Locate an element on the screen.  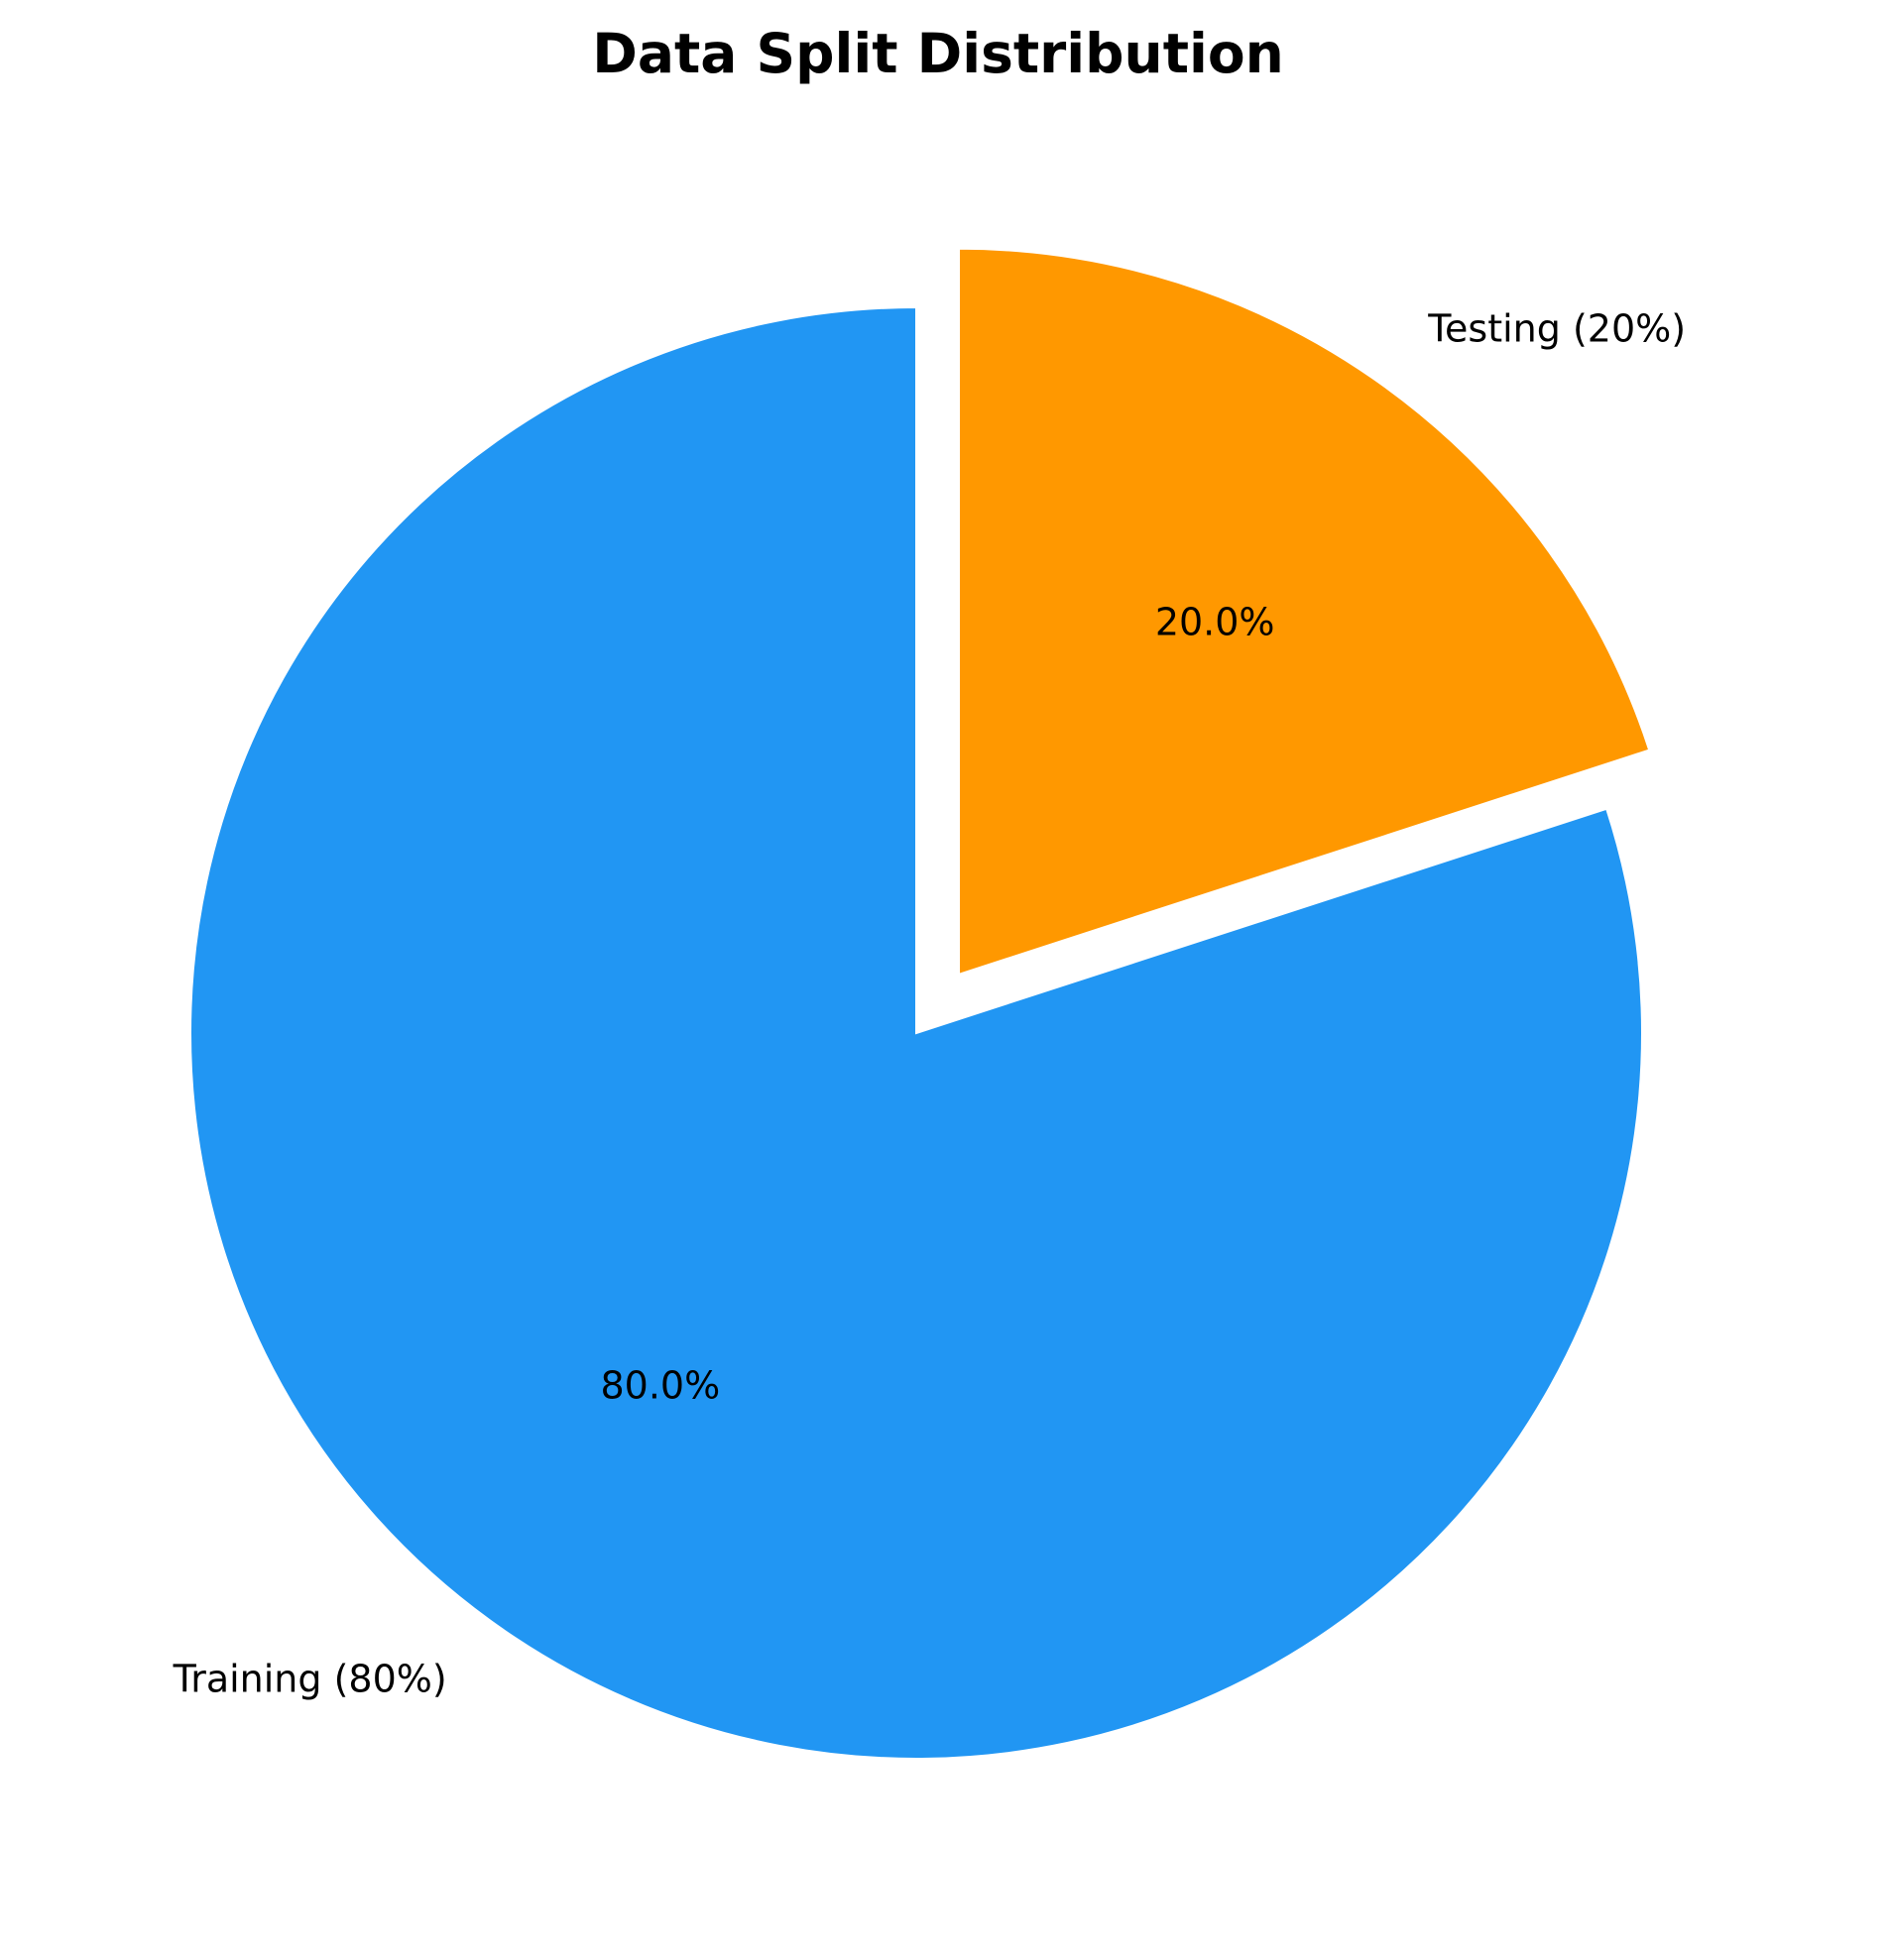
slice-label-testing: Testing (20%) is located at coordinates (1557, 328).